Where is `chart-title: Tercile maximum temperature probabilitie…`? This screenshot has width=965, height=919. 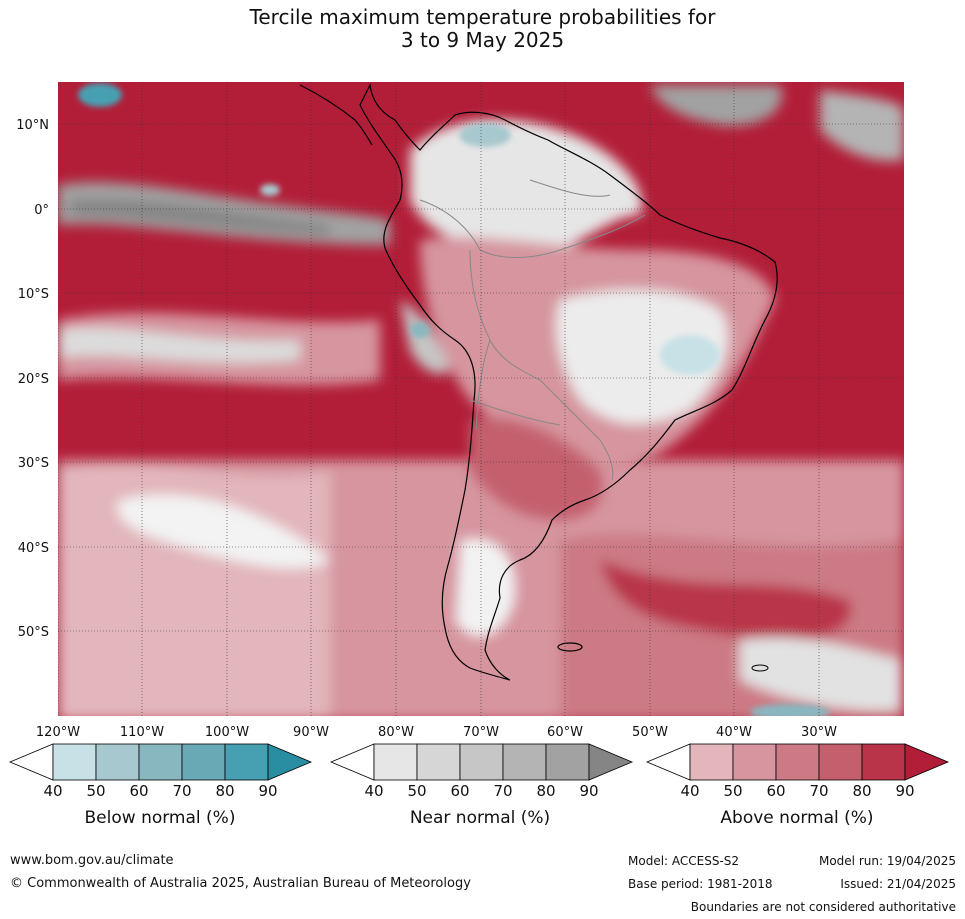
chart-title: Tercile maximum temperature probabilitie… is located at coordinates (482, 29).